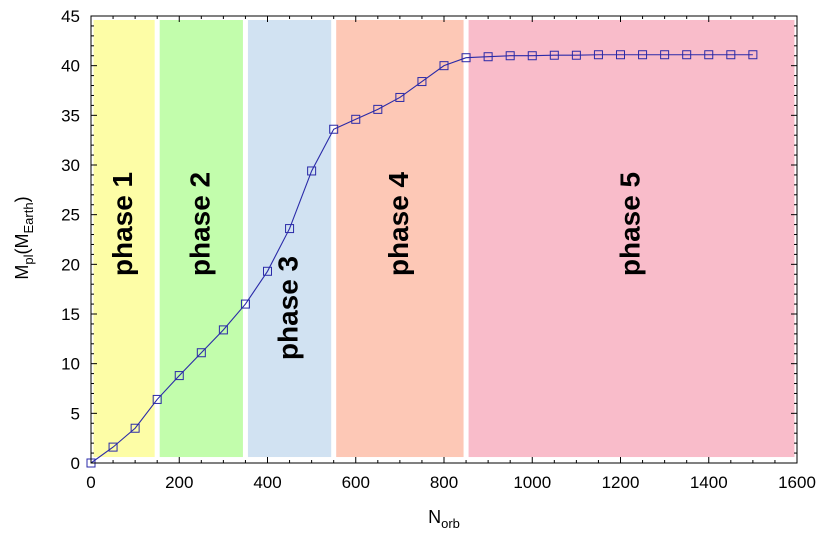 The width and height of the screenshot is (831, 538). What do you see at coordinates (70, 66) in the screenshot?
I see `y-tick-label: 40` at bounding box center [70, 66].